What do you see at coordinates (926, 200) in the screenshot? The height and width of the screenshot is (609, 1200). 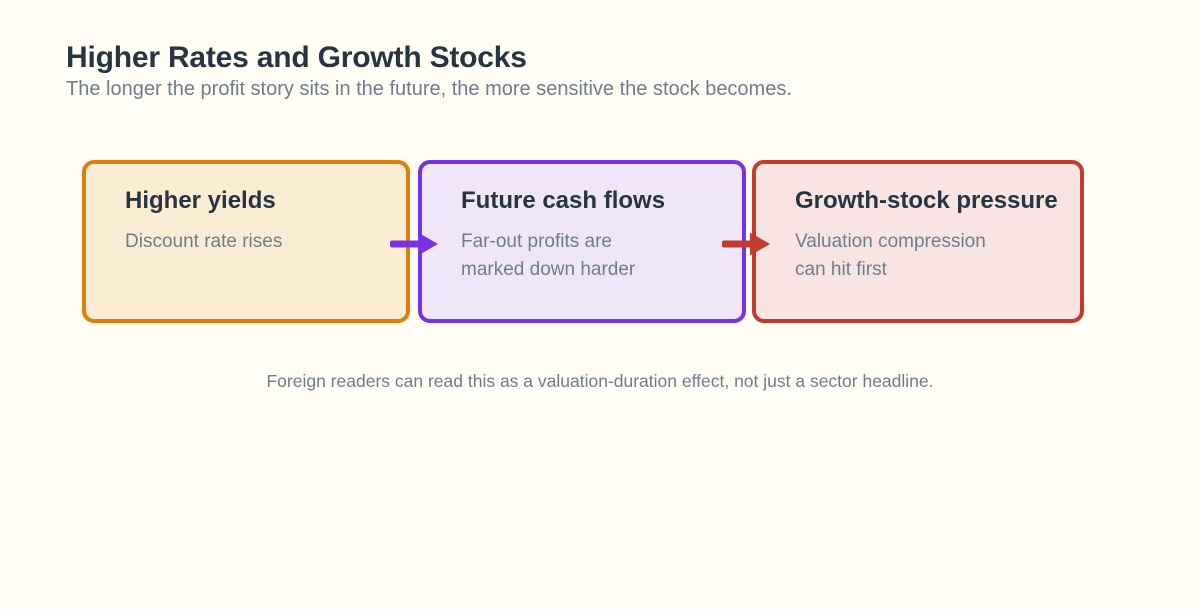 I see `box-title: Growth-stock pressure` at bounding box center [926, 200].